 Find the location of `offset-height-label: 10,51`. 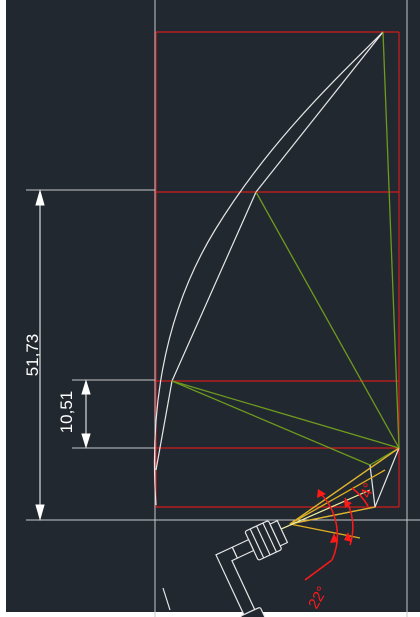

offset-height-label: 10,51 is located at coordinates (66, 412).